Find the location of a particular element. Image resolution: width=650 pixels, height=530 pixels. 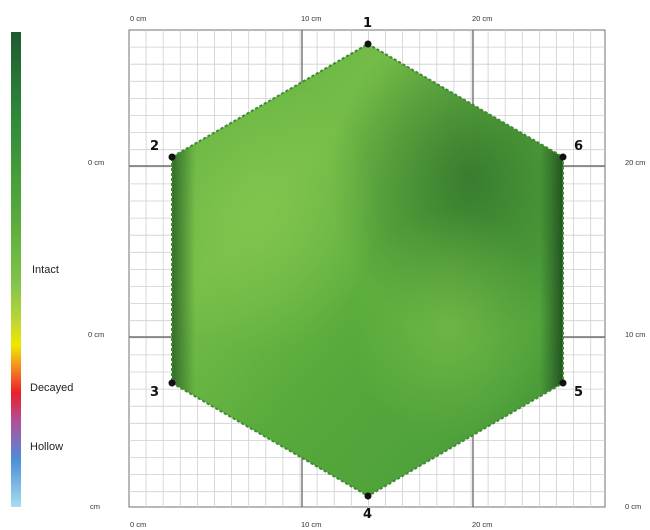

sensor-label-6: 6 is located at coordinates (578, 146).